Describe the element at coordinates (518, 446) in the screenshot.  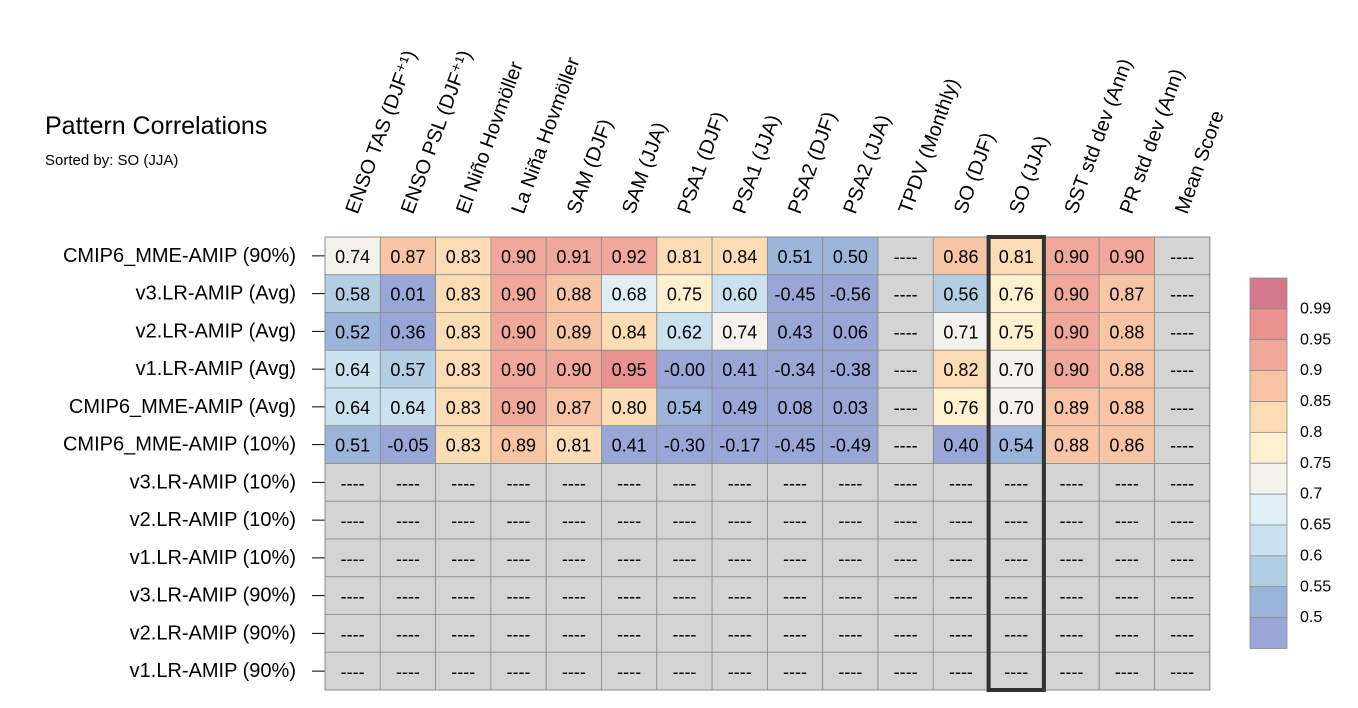
I see `cell-value-label: 0.89` at that location.